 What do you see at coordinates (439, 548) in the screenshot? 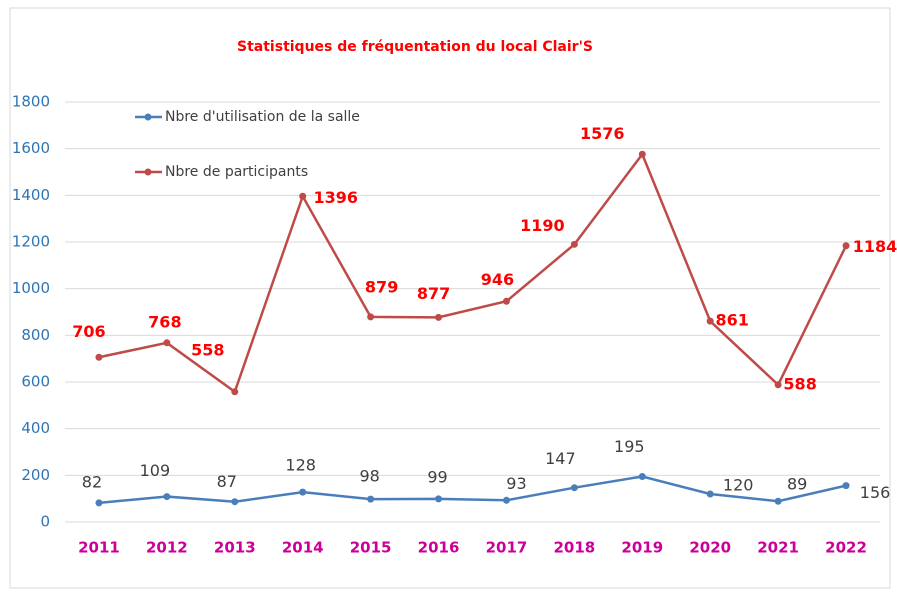
I see `x-tick-label: 2016` at bounding box center [439, 548].